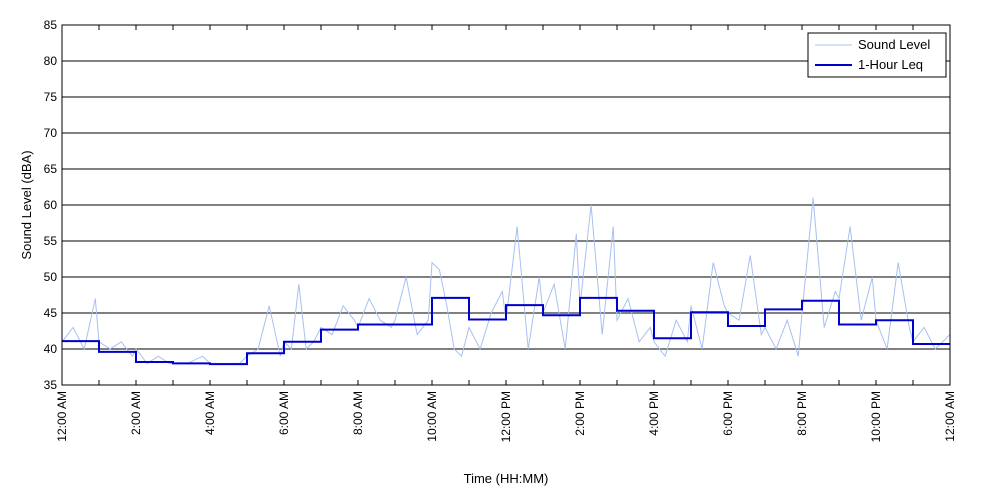 The height and width of the screenshot is (500, 1000). I want to click on legend: Sound Level 1-Hour Leq, so click(877, 55).